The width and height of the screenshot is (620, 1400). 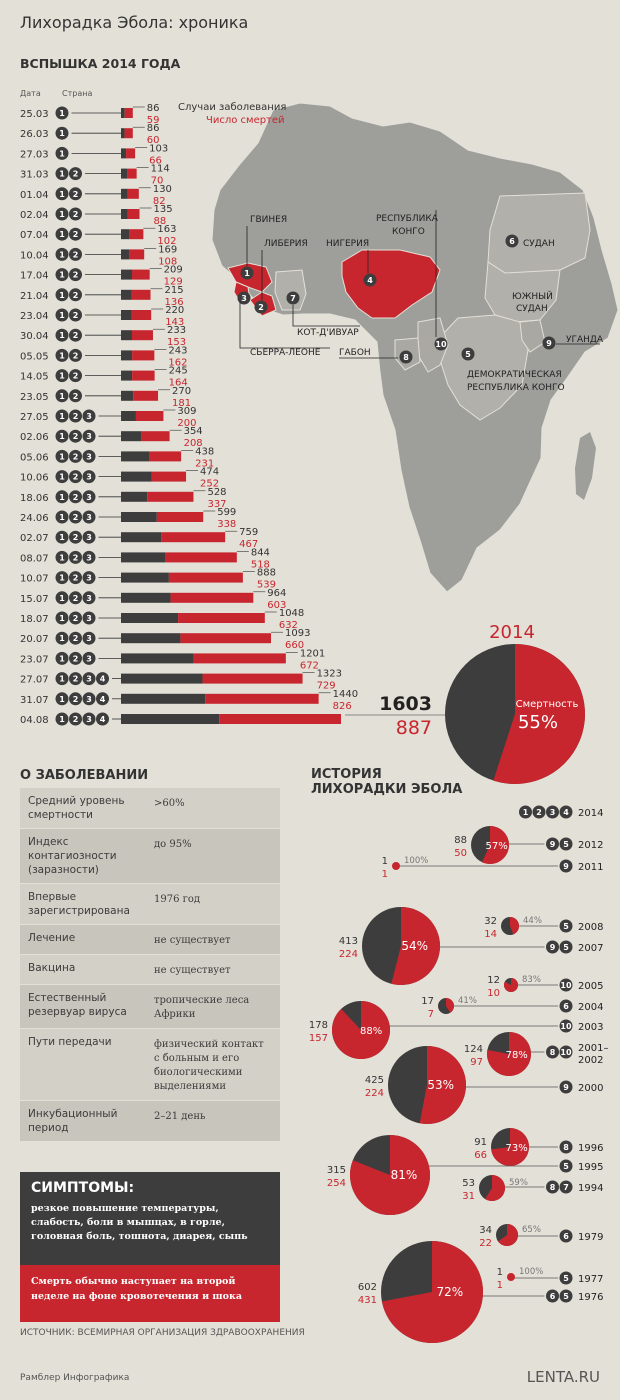 What do you see at coordinates (52, 968) in the screenshot?
I see `about-key: Вакцина` at bounding box center [52, 968].